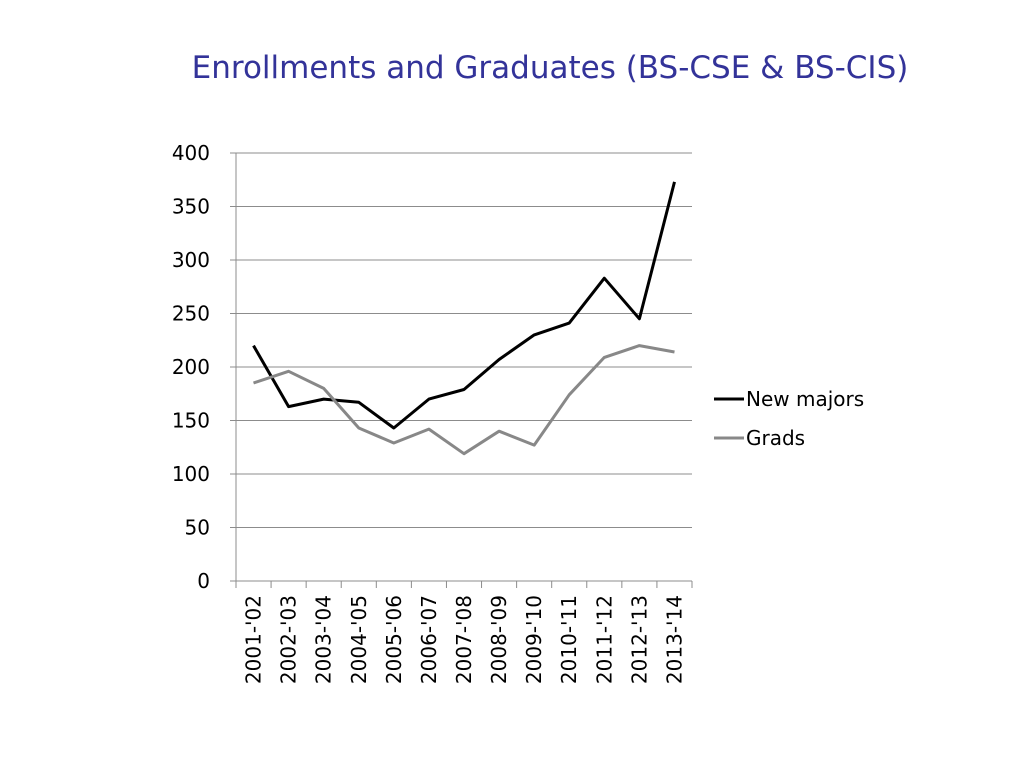 The width and height of the screenshot is (1024, 768). What do you see at coordinates (289, 639) in the screenshot?
I see `x-tick-label: 2002-'03` at bounding box center [289, 639].